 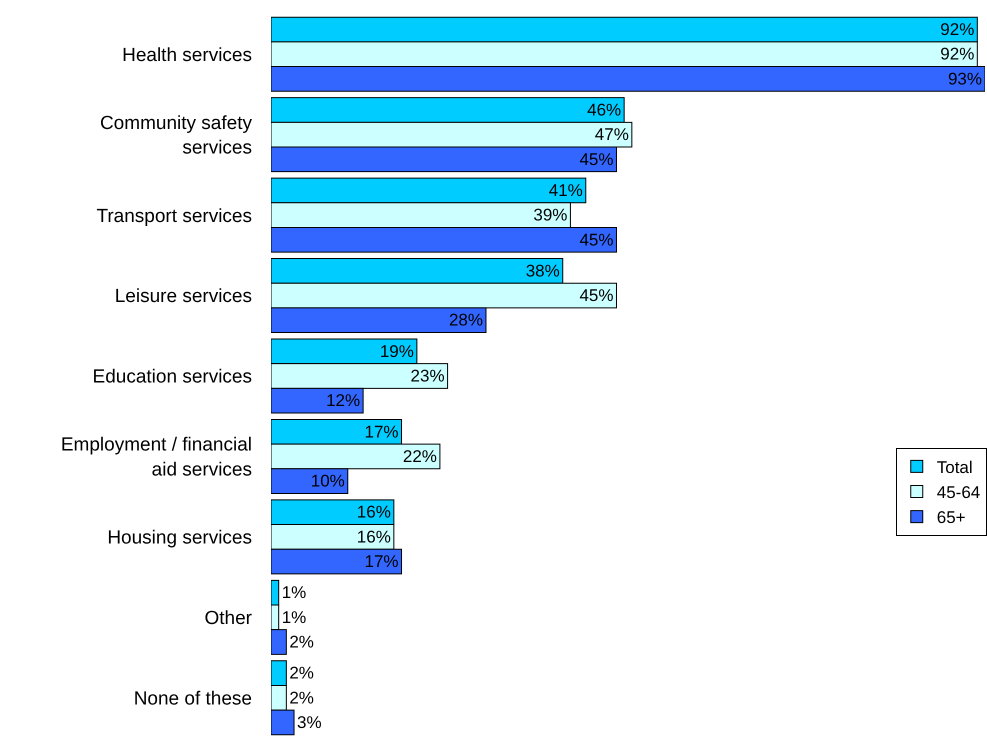 I want to click on y-tick-label: Leisure services, so click(x=183, y=297).